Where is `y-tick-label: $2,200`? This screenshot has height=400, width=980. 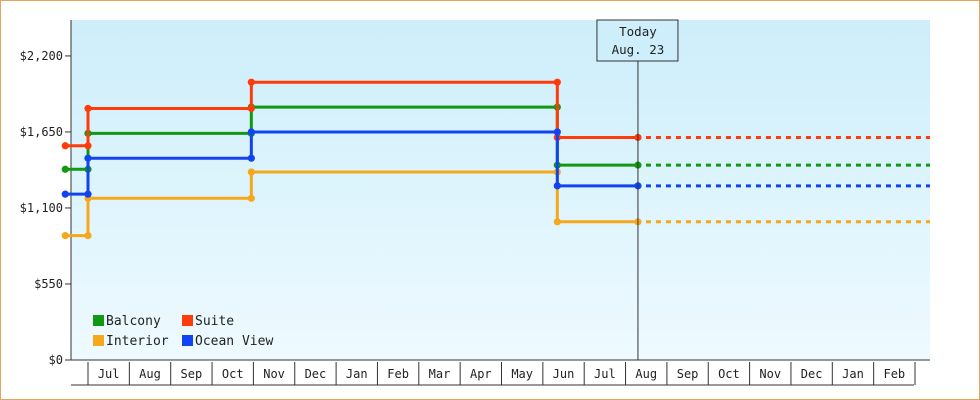 y-tick-label: $2,200 is located at coordinates (41, 56).